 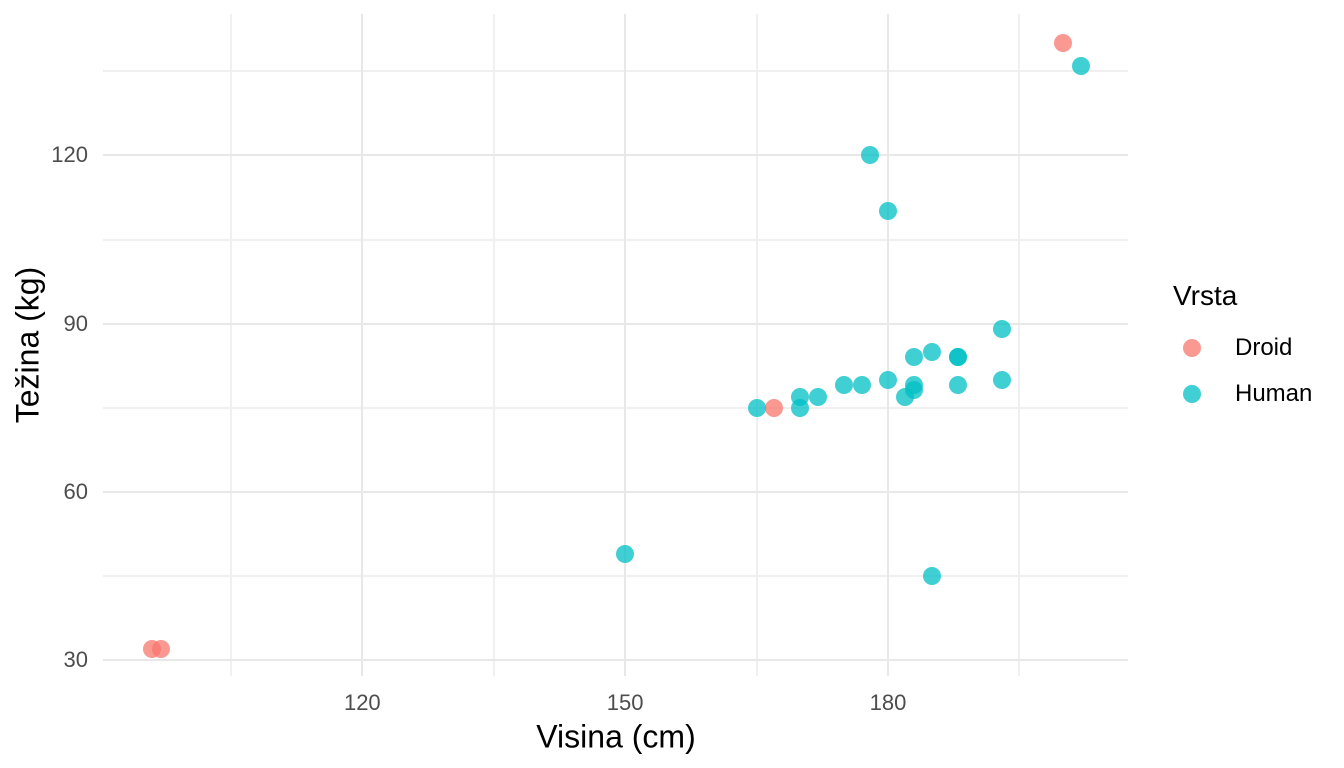 What do you see at coordinates (75, 660) in the screenshot?
I see `y-tick-label: 30` at bounding box center [75, 660].